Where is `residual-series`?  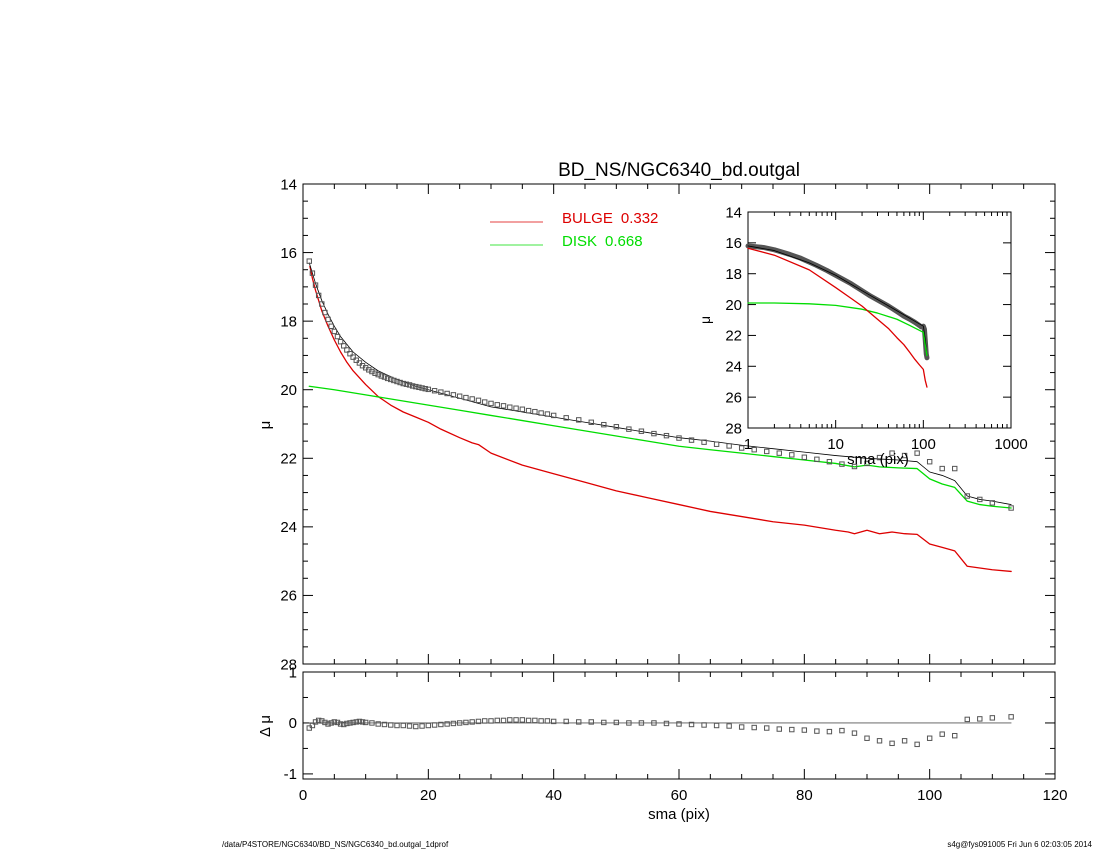
residual-series is located at coordinates (660, 731).